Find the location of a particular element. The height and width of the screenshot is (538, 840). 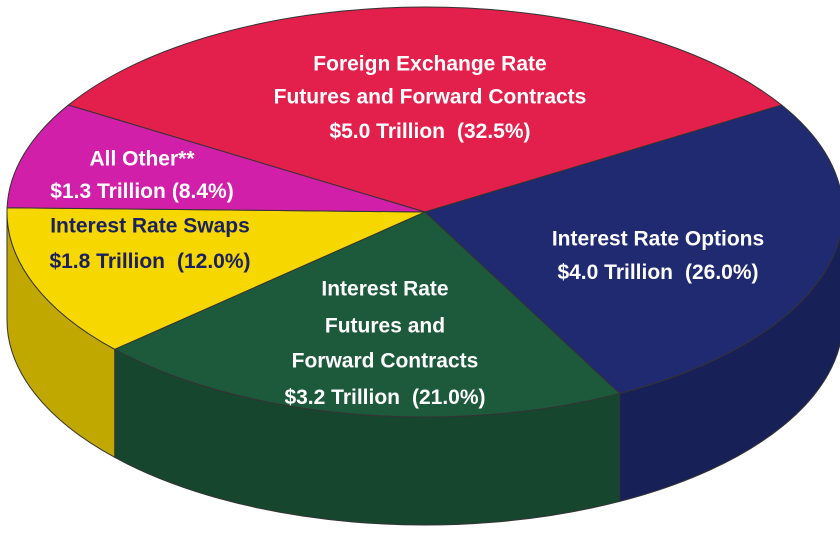

amount-label: $5.0 Trillion is located at coordinates (387, 131).